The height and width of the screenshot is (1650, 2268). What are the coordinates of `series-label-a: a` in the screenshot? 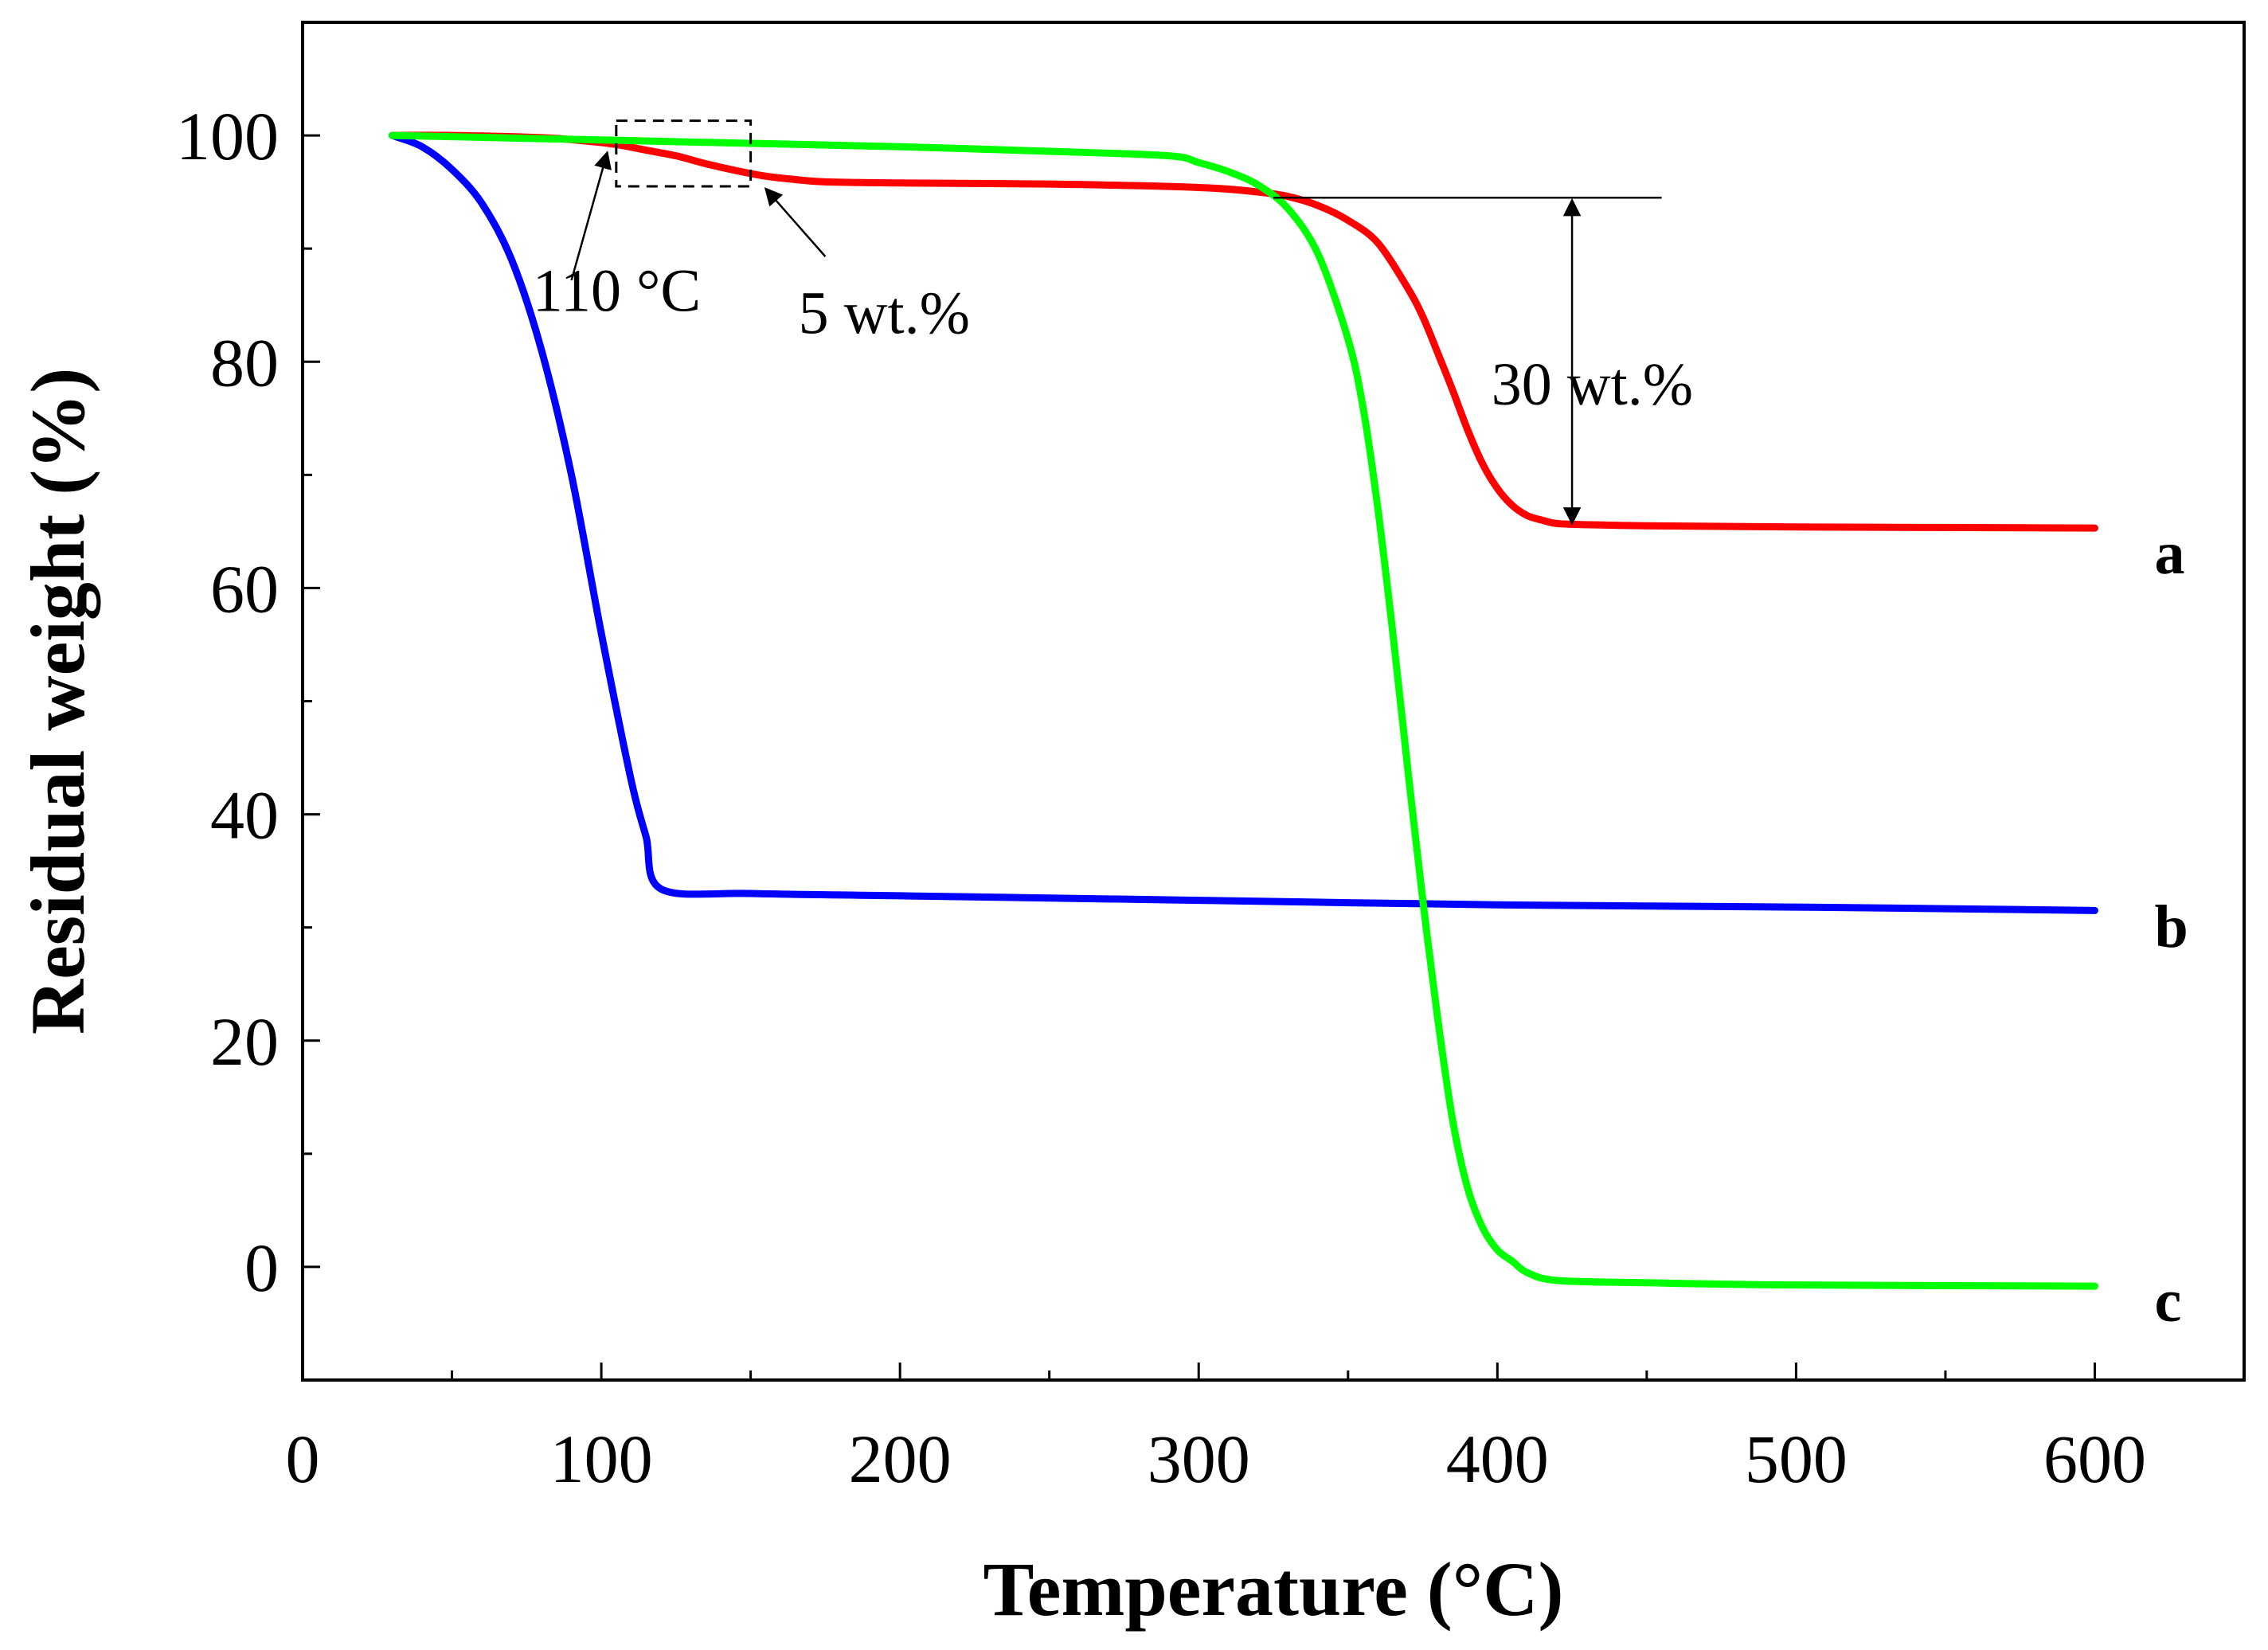 It's located at (2169, 554).